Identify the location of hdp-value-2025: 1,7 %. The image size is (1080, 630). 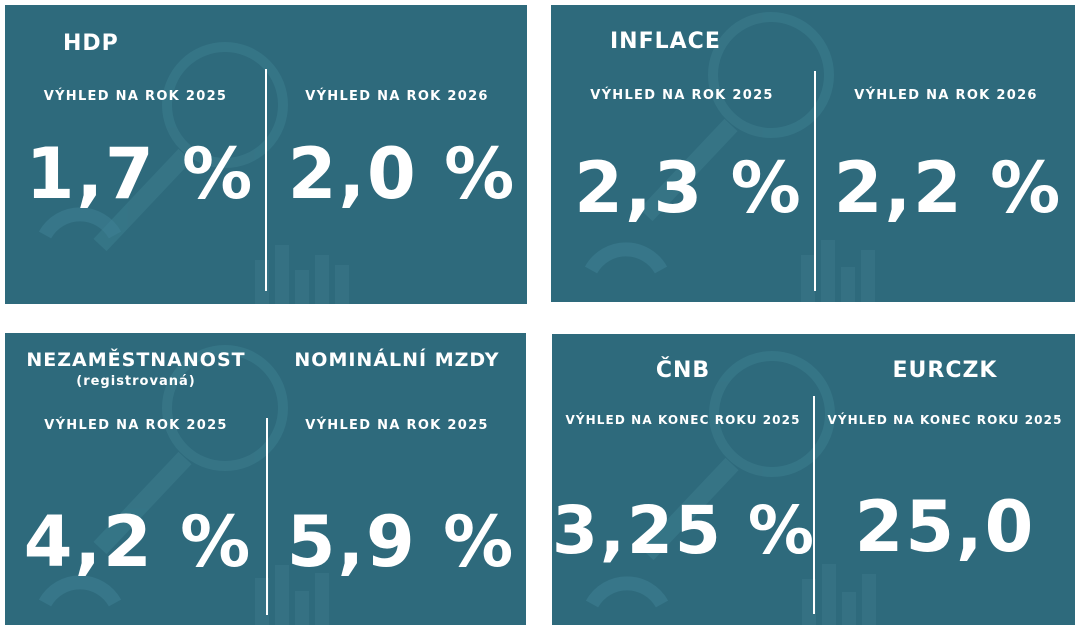
(140, 174).